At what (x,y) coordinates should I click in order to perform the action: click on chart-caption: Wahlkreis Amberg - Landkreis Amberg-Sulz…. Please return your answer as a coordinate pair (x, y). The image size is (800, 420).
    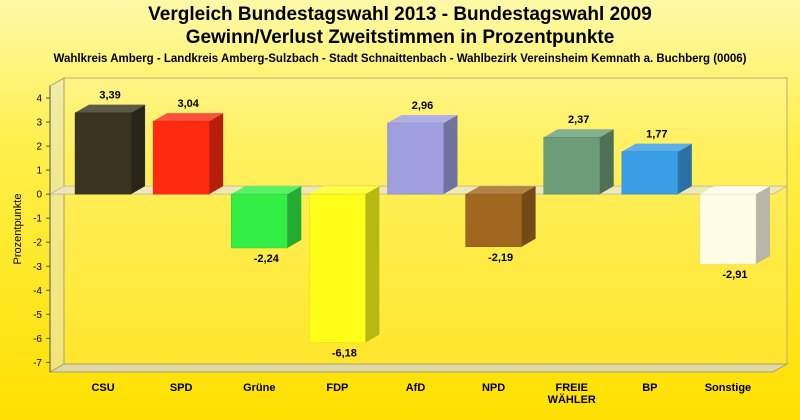
    Looking at the image, I should click on (400, 59).